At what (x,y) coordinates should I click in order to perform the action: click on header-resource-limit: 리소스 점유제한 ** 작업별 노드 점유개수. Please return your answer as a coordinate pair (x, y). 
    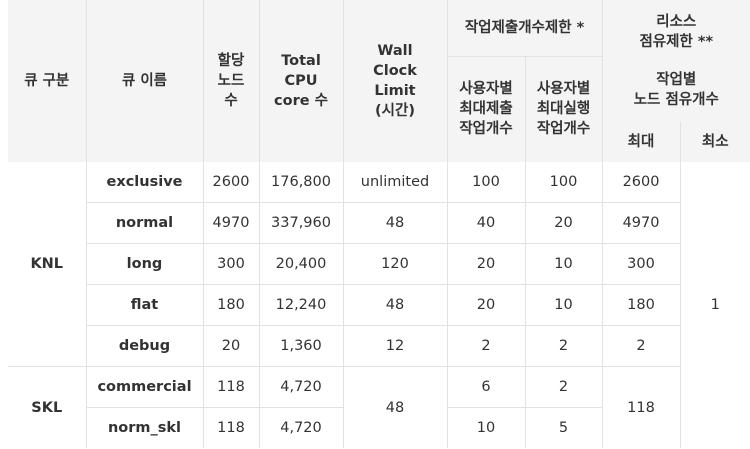
    Looking at the image, I should click on (675, 61).